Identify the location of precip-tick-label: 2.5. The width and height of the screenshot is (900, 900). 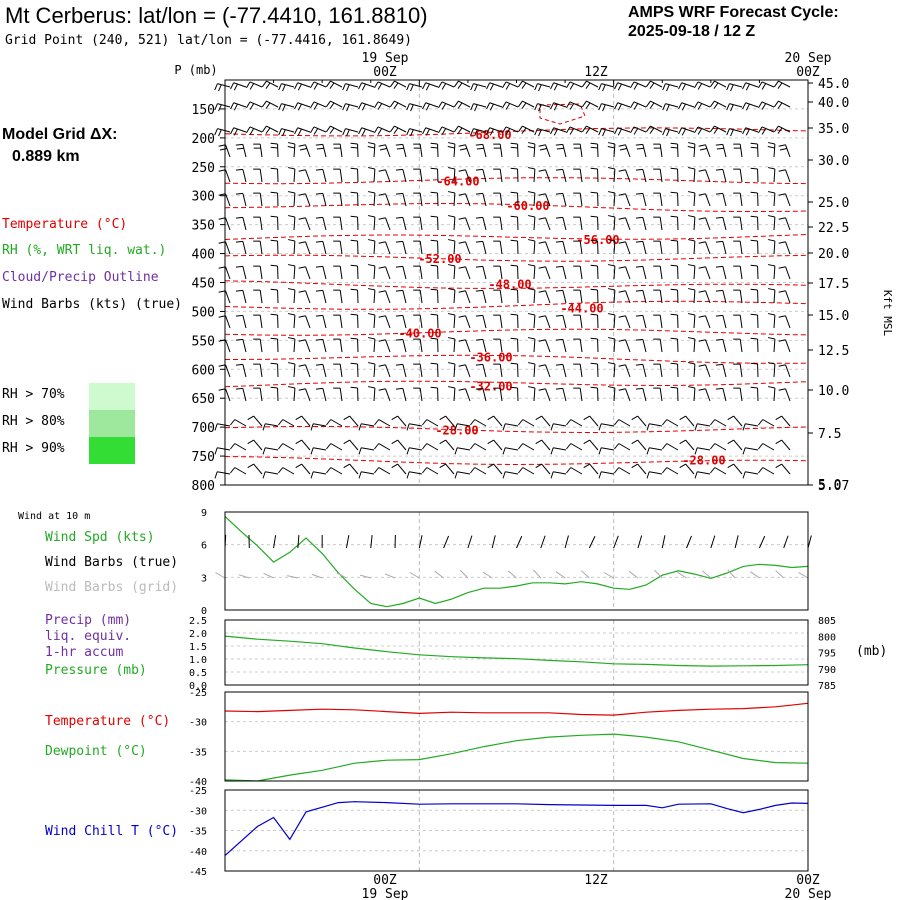
(198, 621).